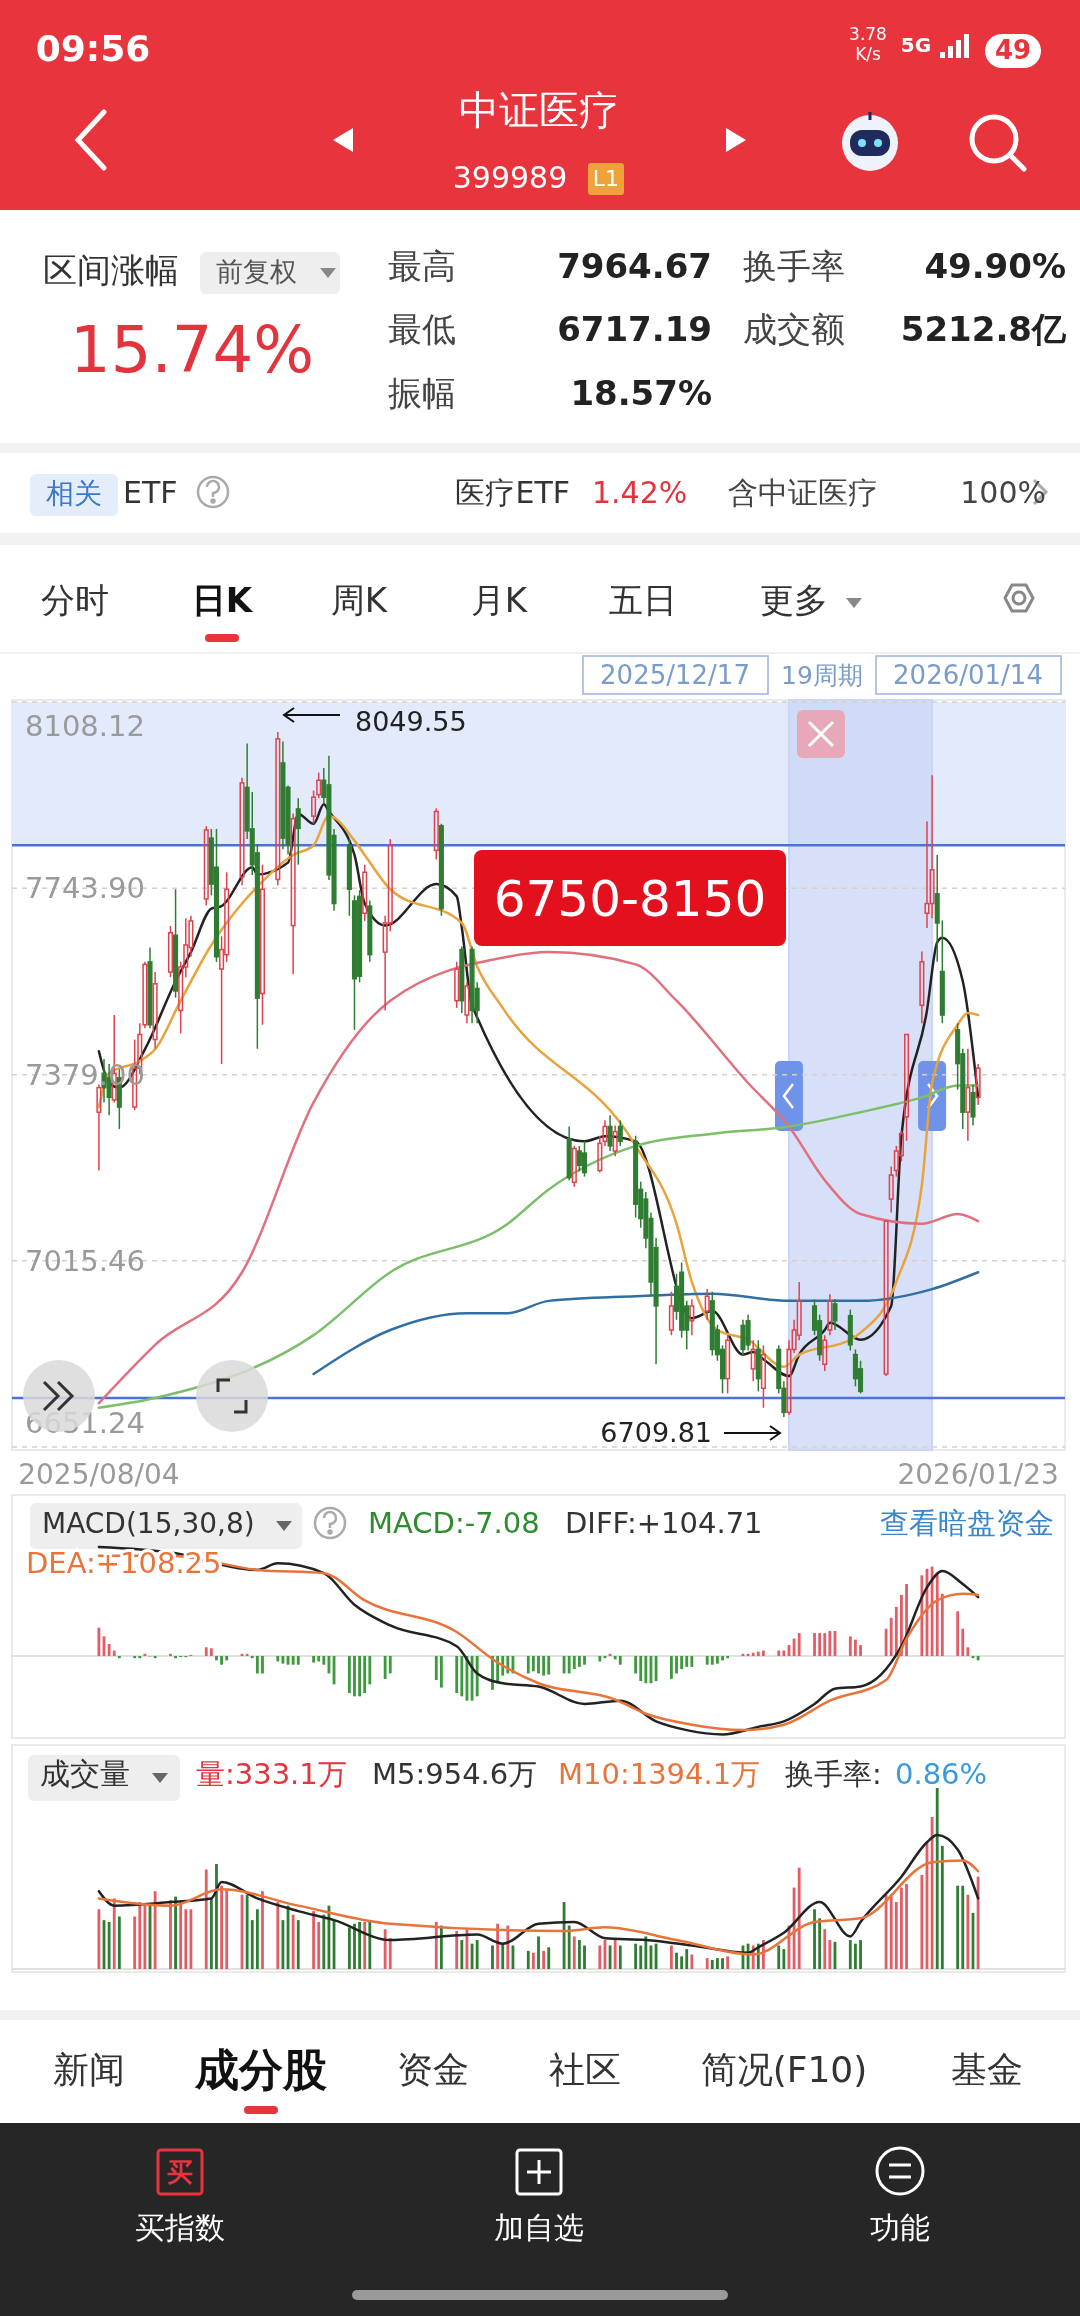 The image size is (1080, 2316). Describe the element at coordinates (968, 675) in the screenshot. I see `text: 2026/01/14` at that location.